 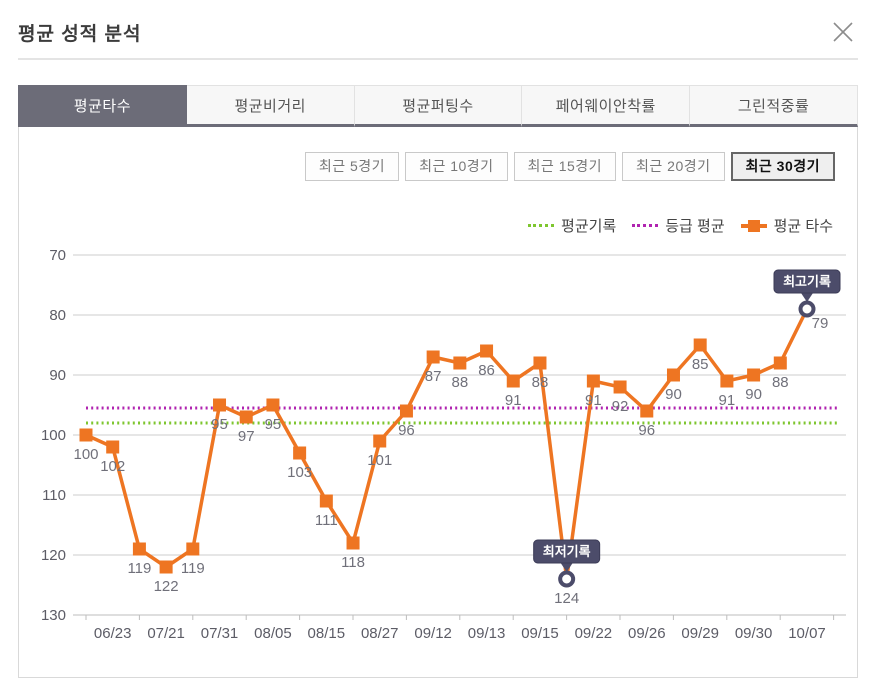 I want to click on purple-dotted-line-swatch, so click(x=645, y=225).